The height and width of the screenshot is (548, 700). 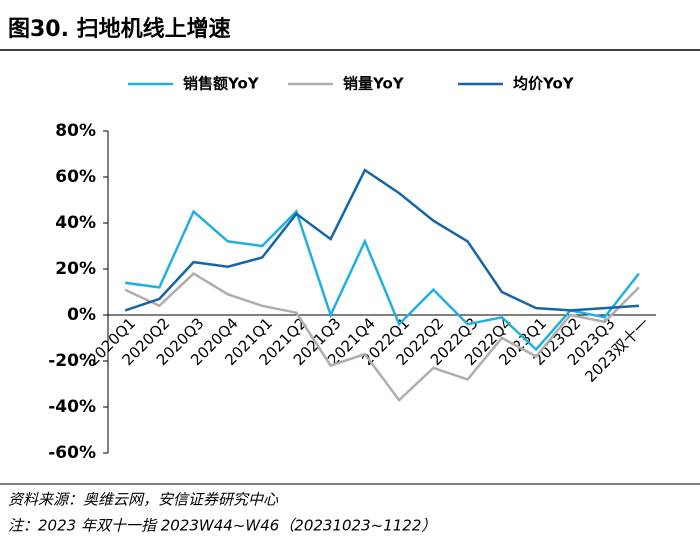 I want to click on y-tick-label: -40%, so click(x=72, y=407).